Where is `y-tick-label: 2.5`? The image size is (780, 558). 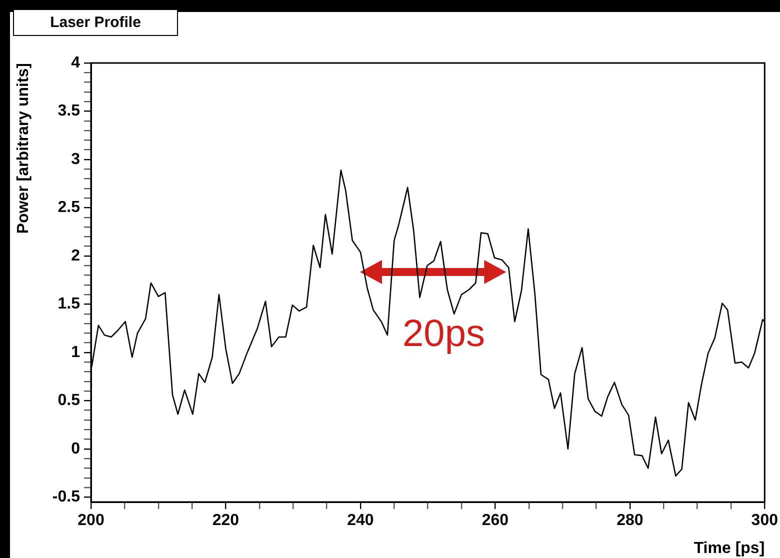 y-tick-label: 2.5 is located at coordinates (69, 207).